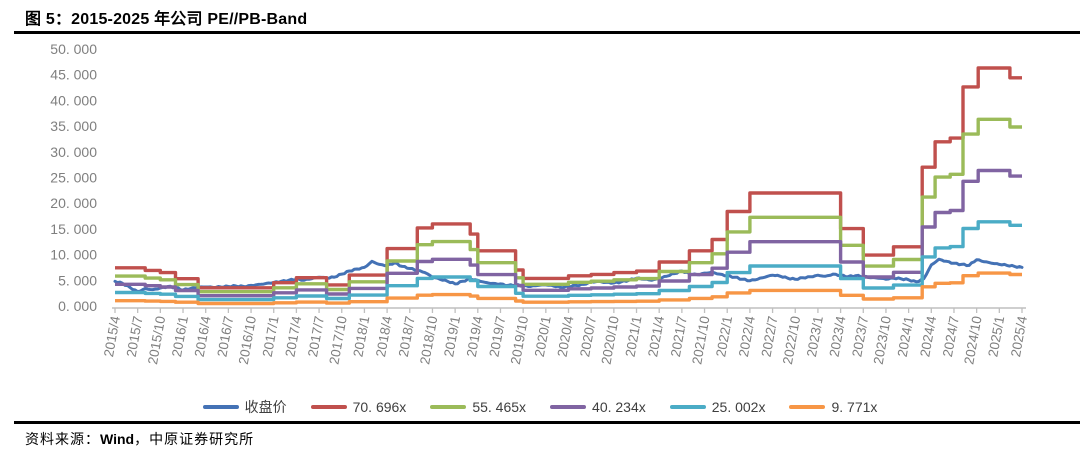 Image resolution: width=1080 pixels, height=454 pixels. Describe the element at coordinates (220, 407) in the screenshot. I see `close-price-line-swatch` at that location.